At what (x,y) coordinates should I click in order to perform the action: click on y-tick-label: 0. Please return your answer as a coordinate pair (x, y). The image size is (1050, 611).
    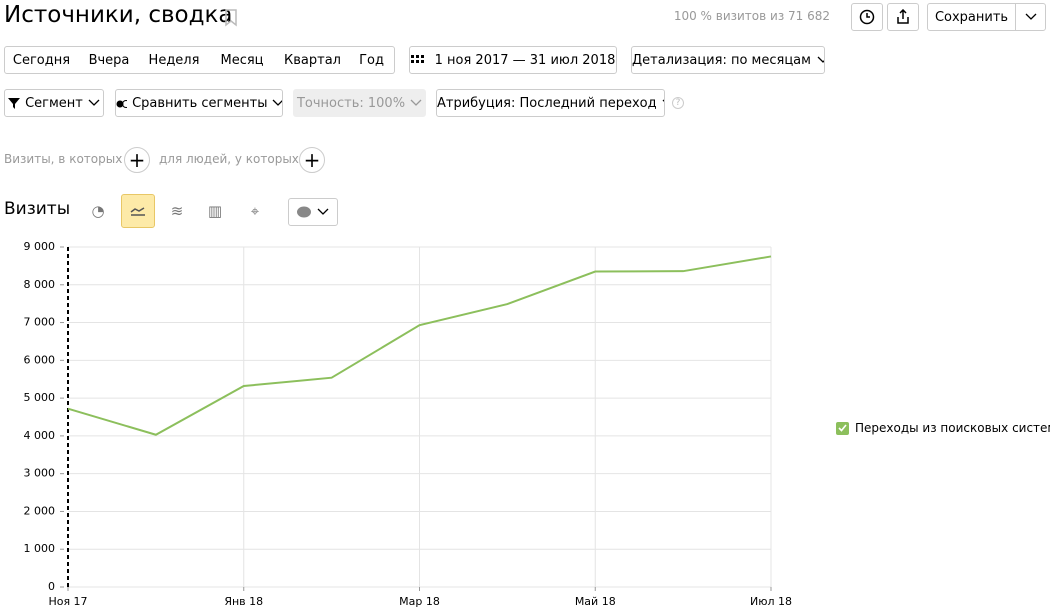
    Looking at the image, I should click on (51, 586).